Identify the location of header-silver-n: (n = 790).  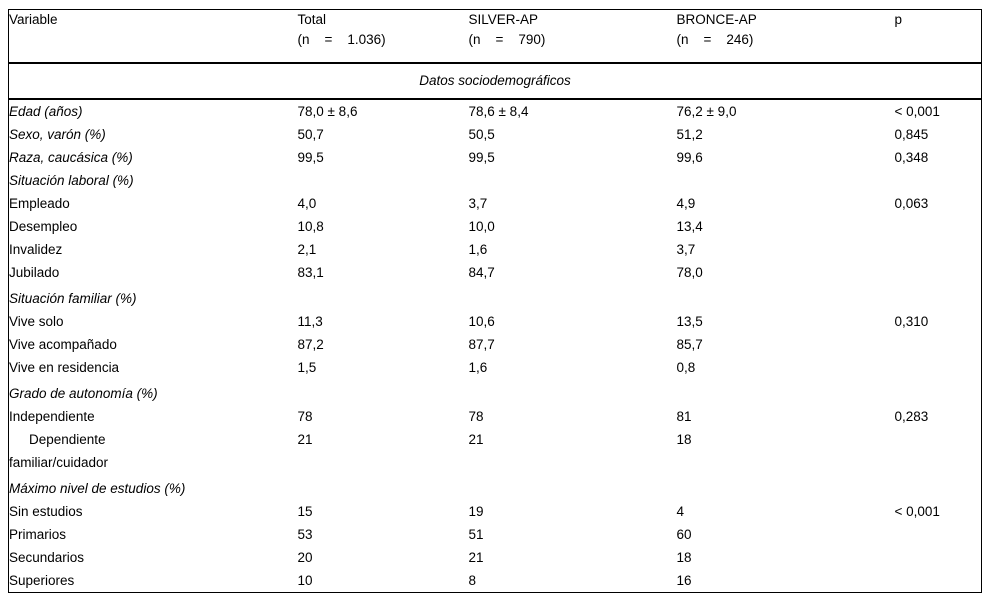
(507, 39).